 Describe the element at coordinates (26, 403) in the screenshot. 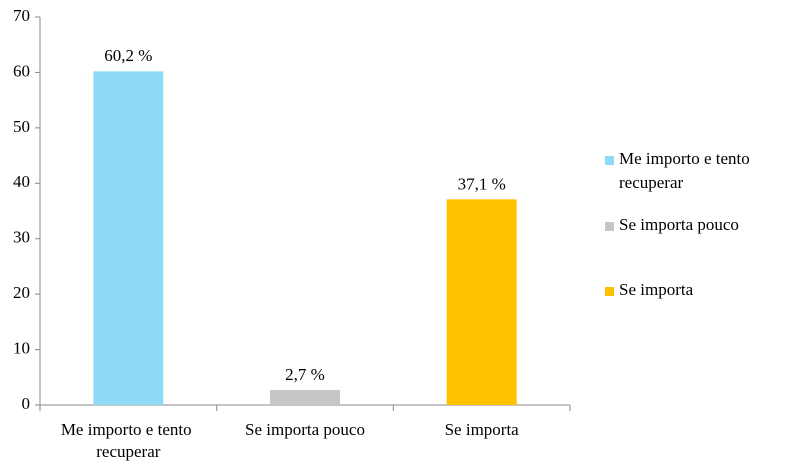

I see `y-tick-label: 0` at that location.